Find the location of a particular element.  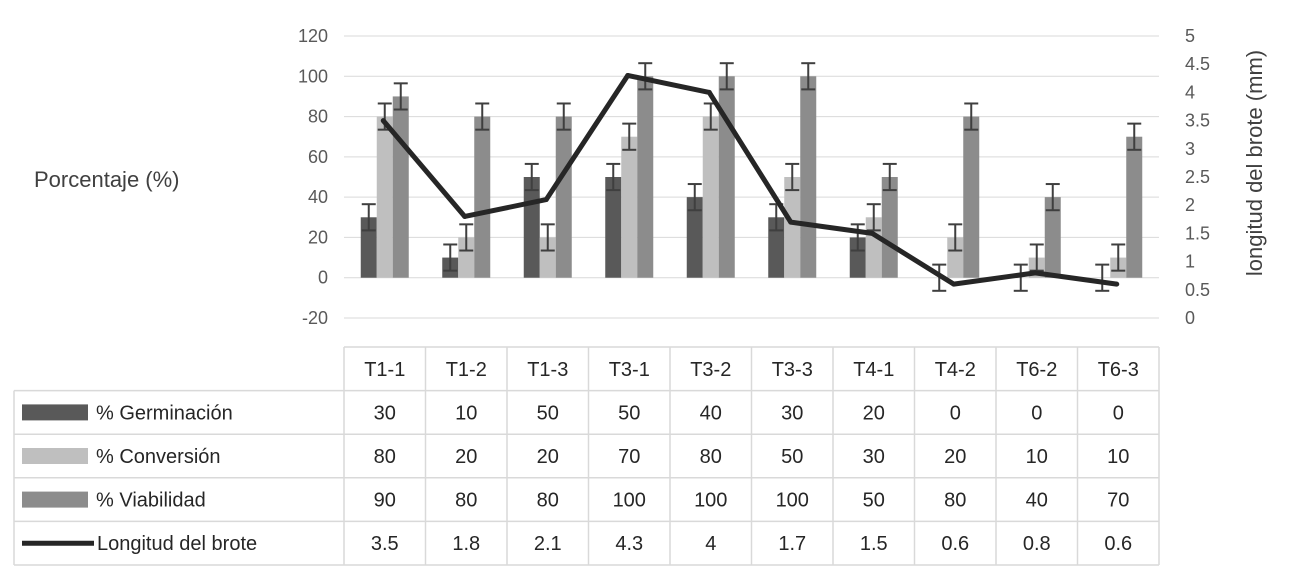

table-cell: 3.5 is located at coordinates (385, 544).